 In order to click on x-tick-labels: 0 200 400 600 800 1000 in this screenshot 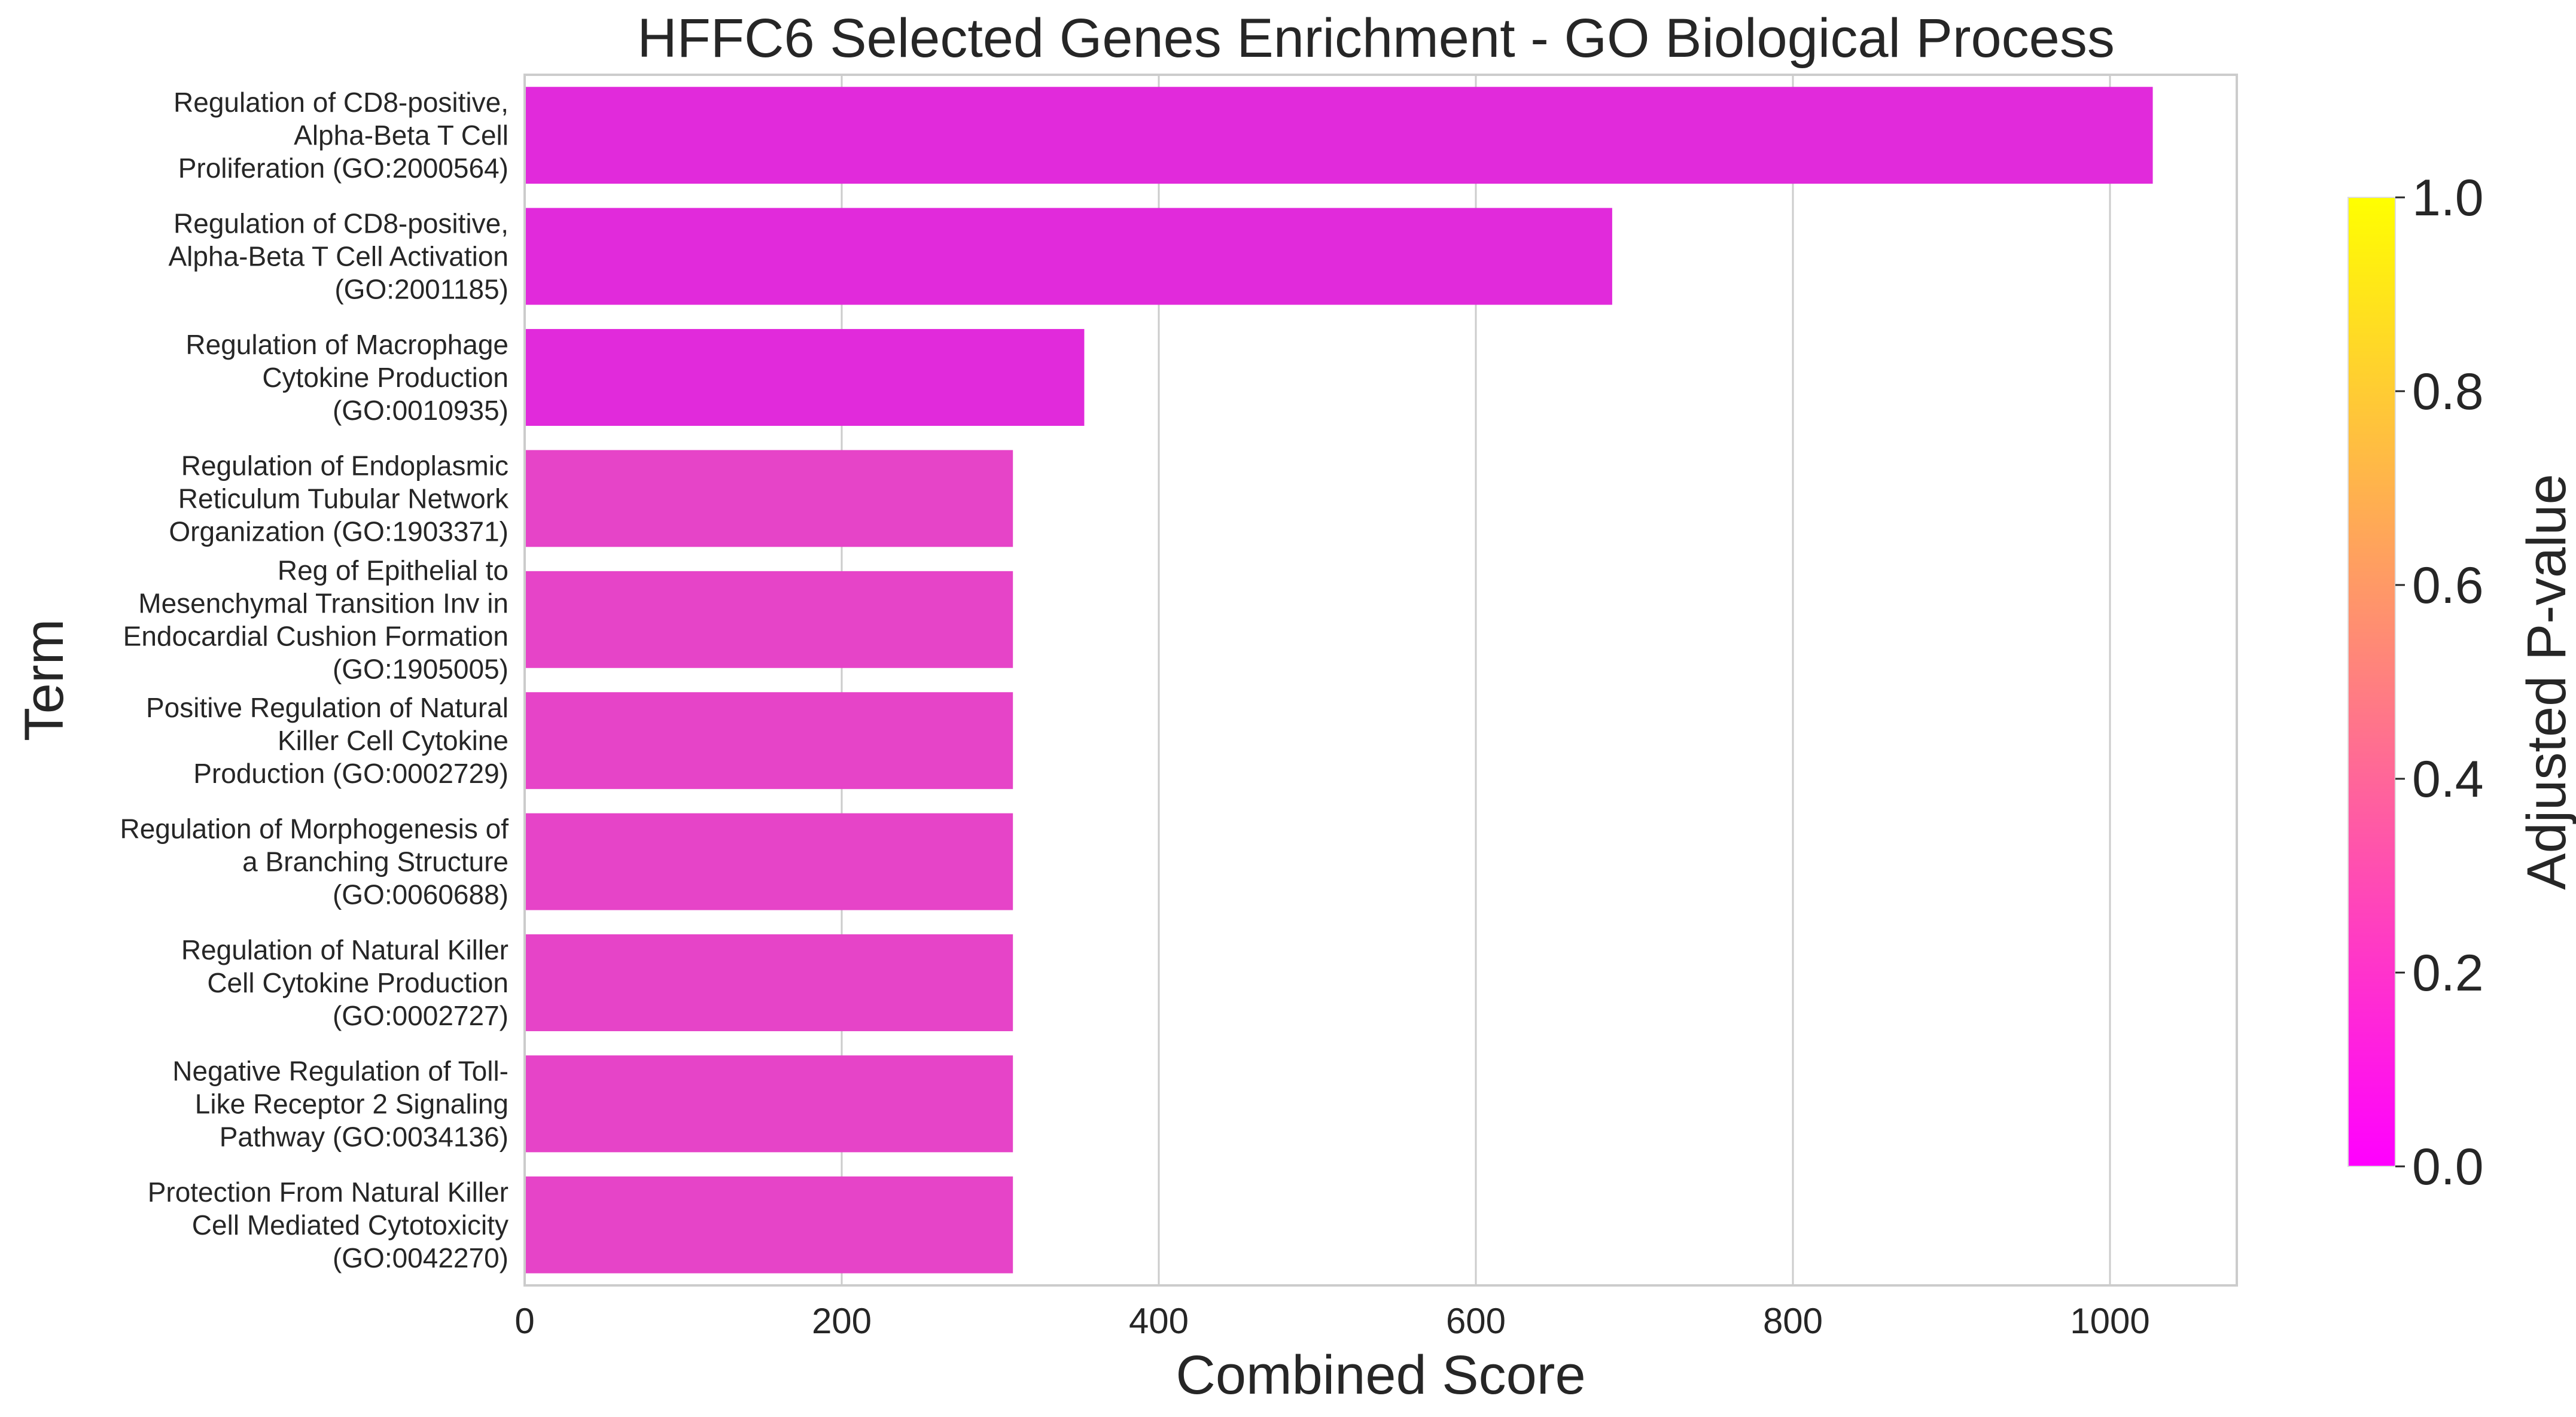, I will do `click(1331, 1321)`.